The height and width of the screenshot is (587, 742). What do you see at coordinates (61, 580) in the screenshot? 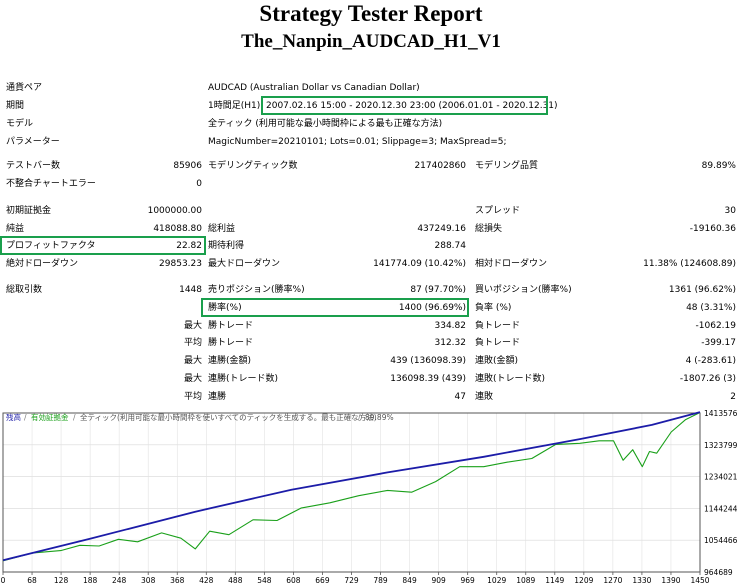
I see `x-tick-label: 128` at bounding box center [61, 580].